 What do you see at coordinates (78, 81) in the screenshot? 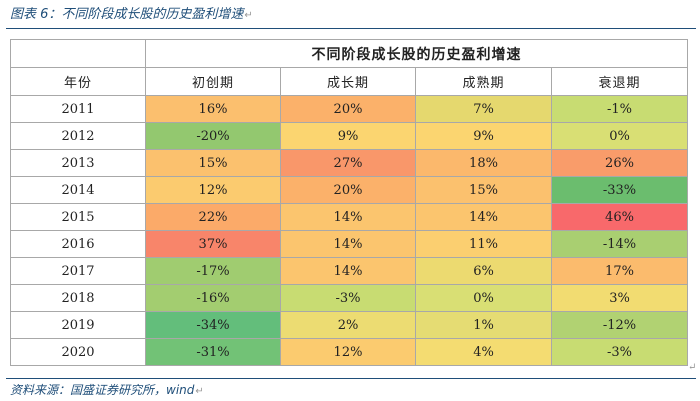
I see `year-header: 年份` at bounding box center [78, 81].